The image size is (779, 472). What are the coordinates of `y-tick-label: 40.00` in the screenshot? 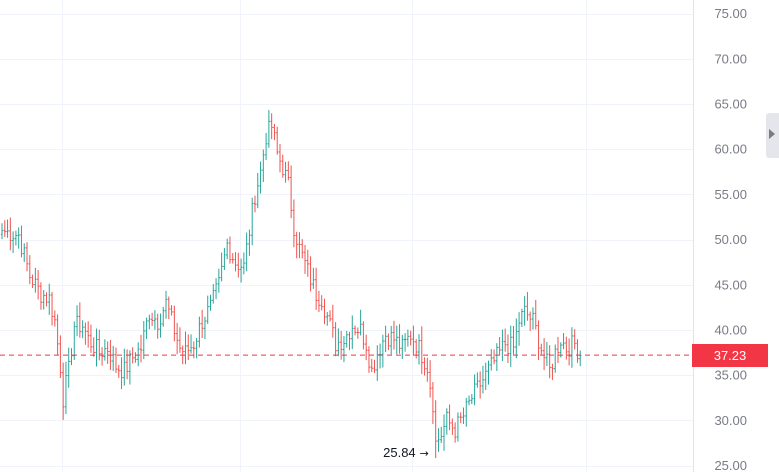 It's located at (730, 330).